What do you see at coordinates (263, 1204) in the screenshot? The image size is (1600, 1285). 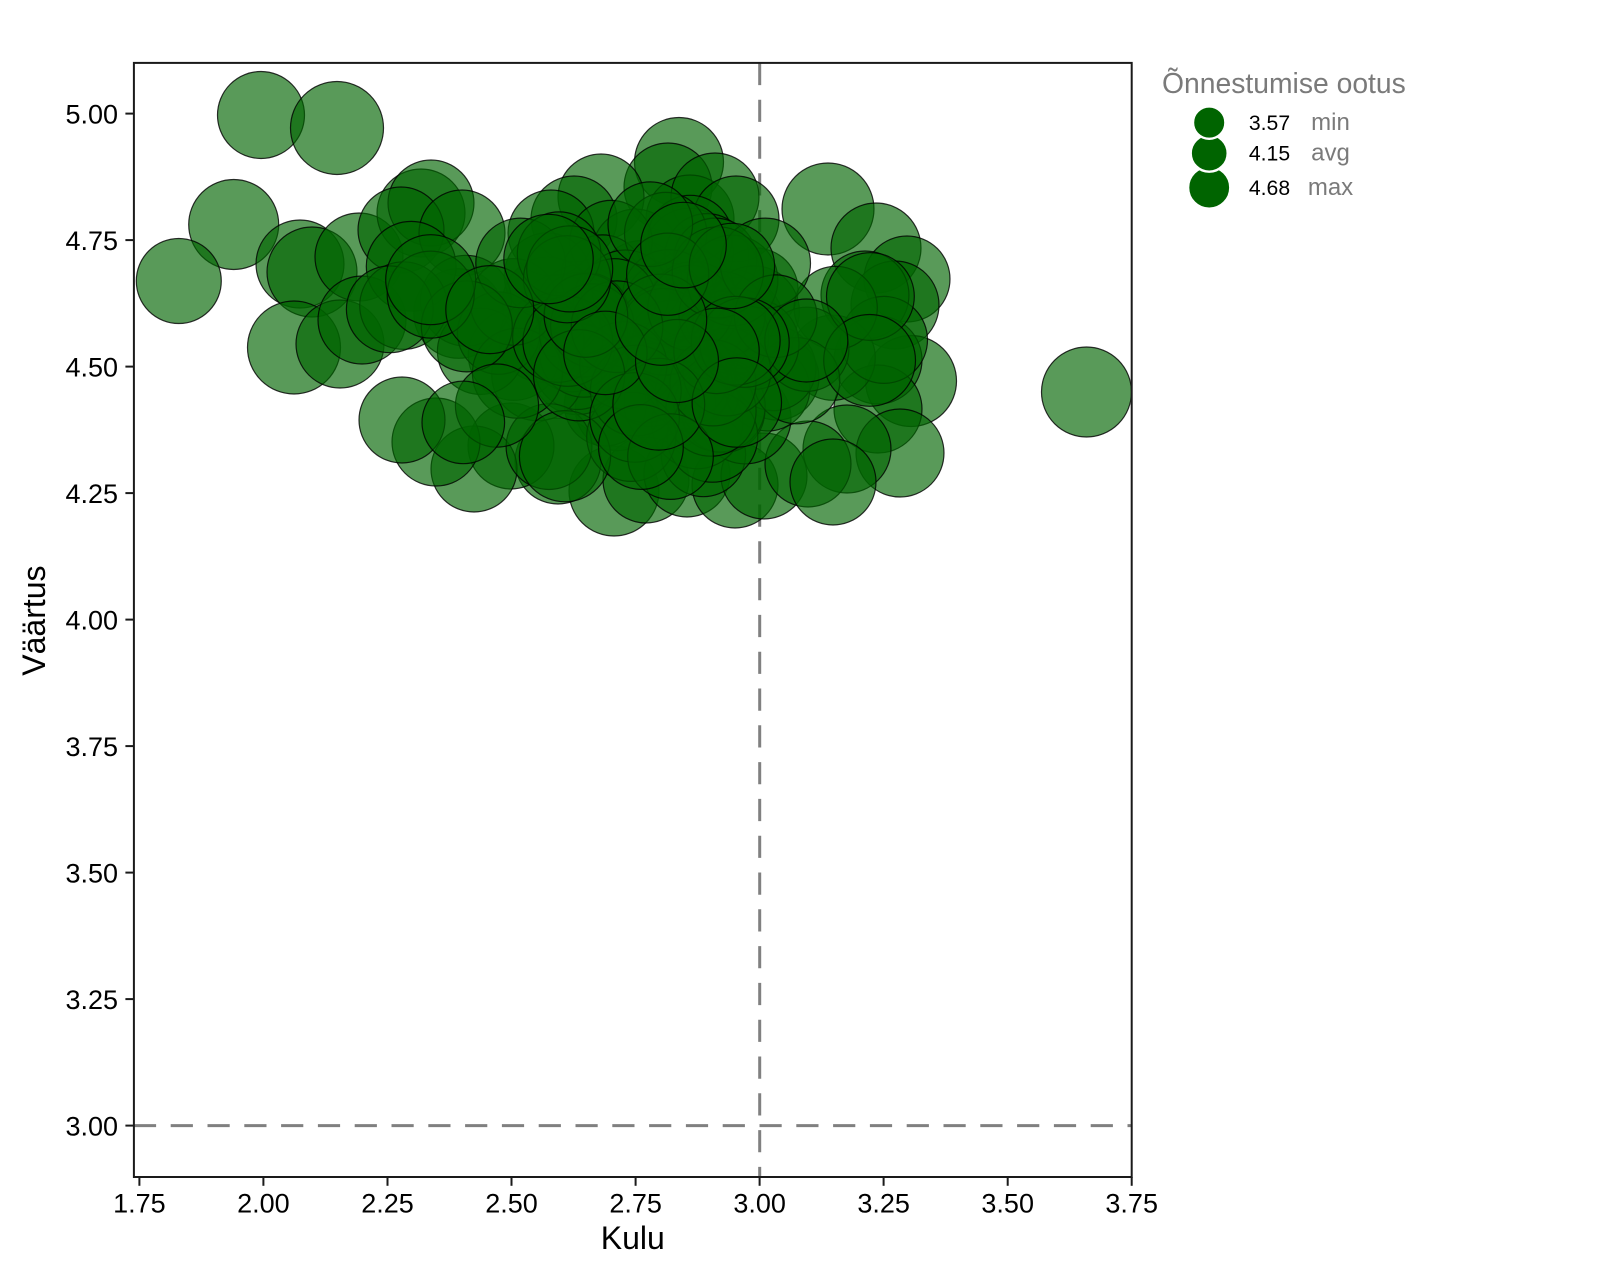 I see `svg-text: 2.00` at bounding box center [263, 1204].